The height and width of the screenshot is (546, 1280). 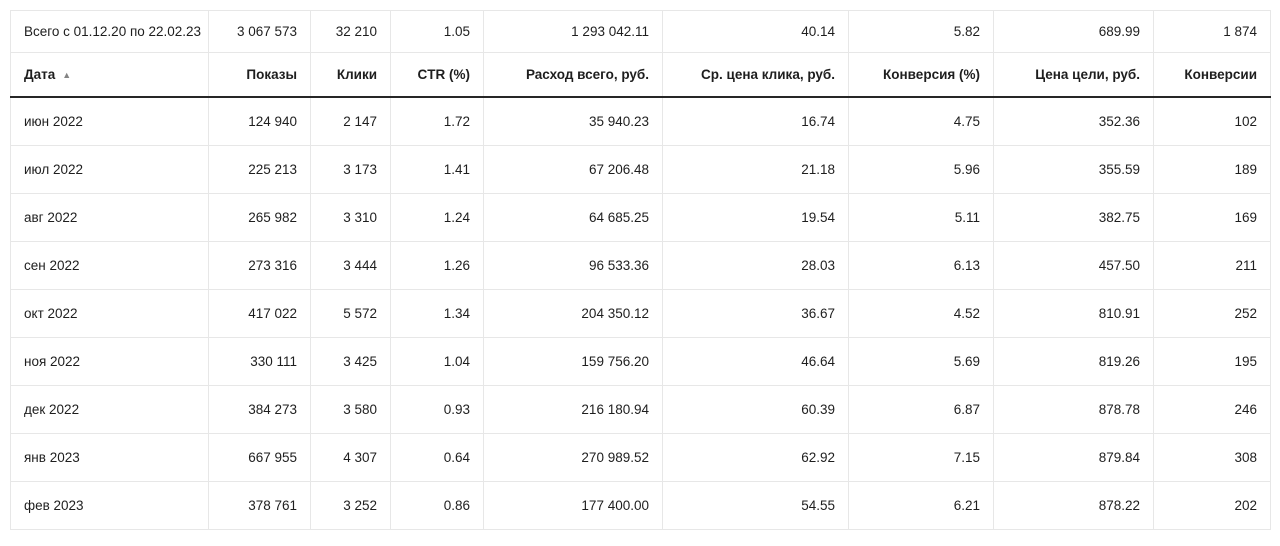 What do you see at coordinates (921, 313) in the screenshot?
I see `cell-conversion-rate: 4.52` at bounding box center [921, 313].